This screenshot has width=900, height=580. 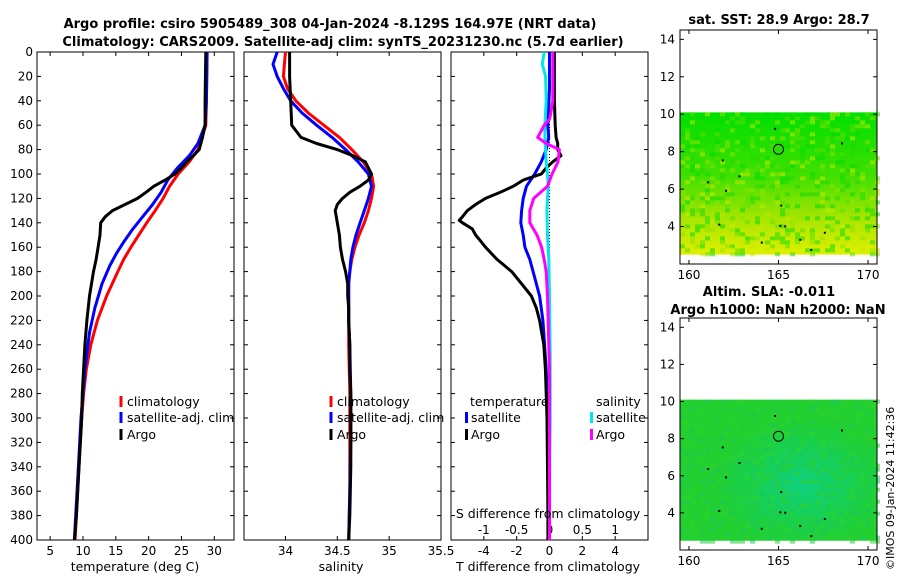 I want to click on x-tick-label: 35.5, so click(x=441, y=551).